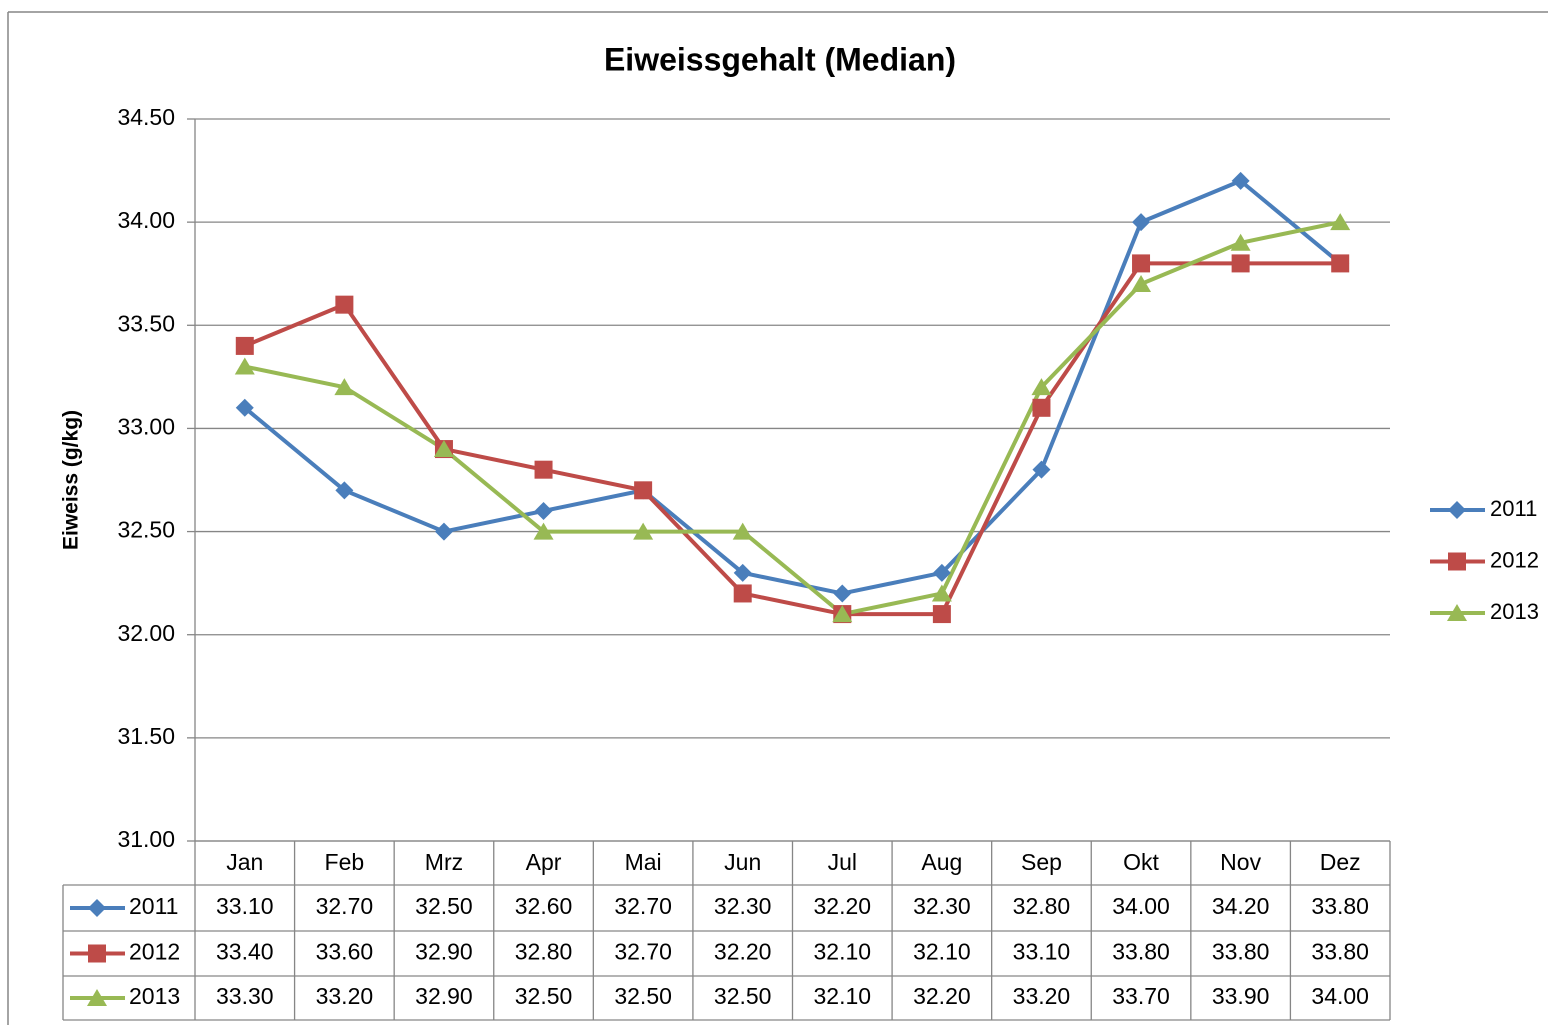 The width and height of the screenshot is (1548, 1030). I want to click on x-tick-label: Mrz, so click(444, 862).